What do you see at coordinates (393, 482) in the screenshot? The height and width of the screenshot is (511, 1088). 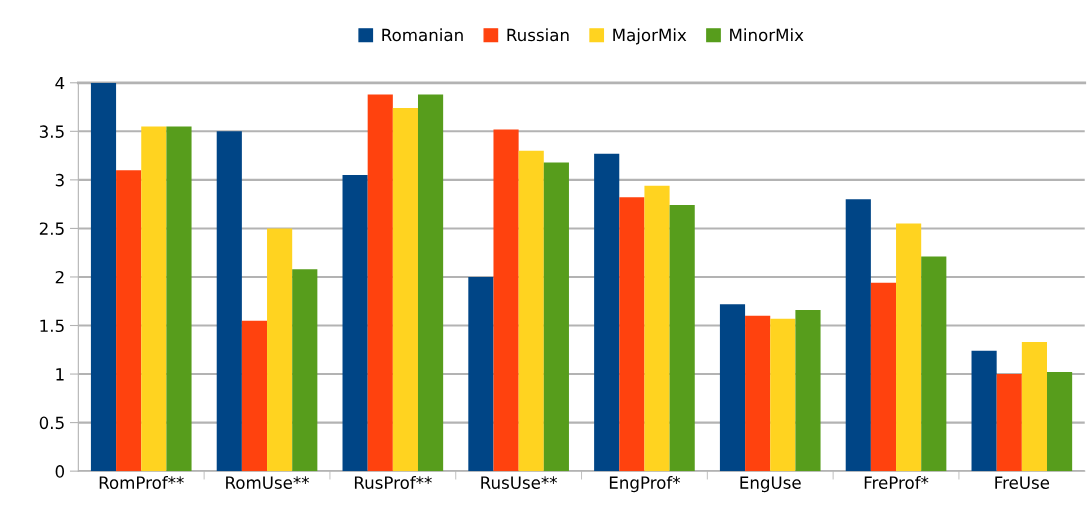 I see `x-tick-label: RusProf**` at bounding box center [393, 482].